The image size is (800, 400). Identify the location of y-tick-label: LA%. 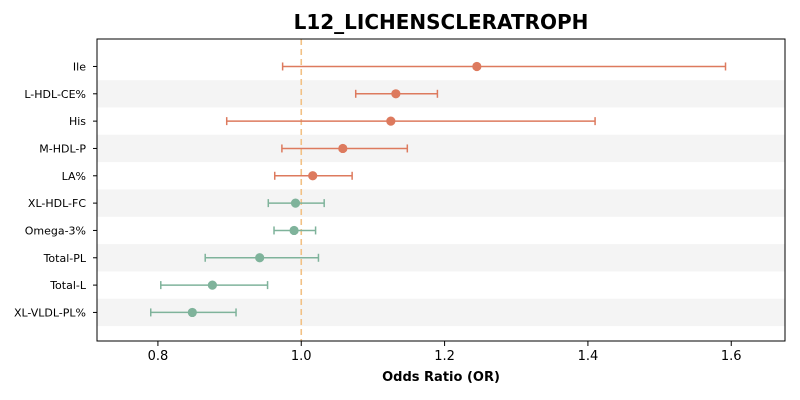
(74, 176).